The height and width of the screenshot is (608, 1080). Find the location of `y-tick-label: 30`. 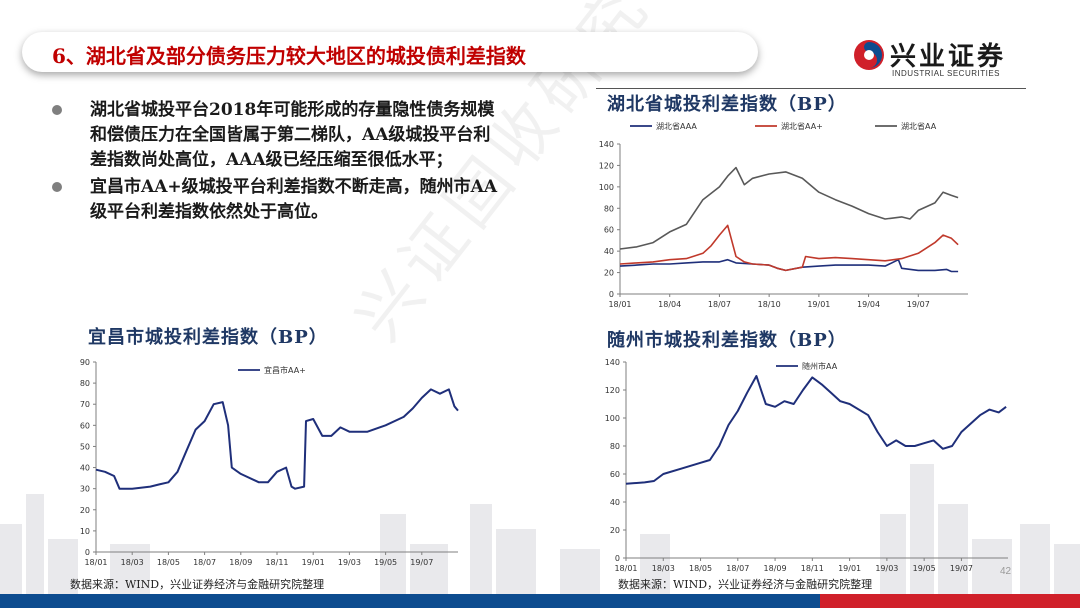

y-tick-label: 30 is located at coordinates (85, 489).